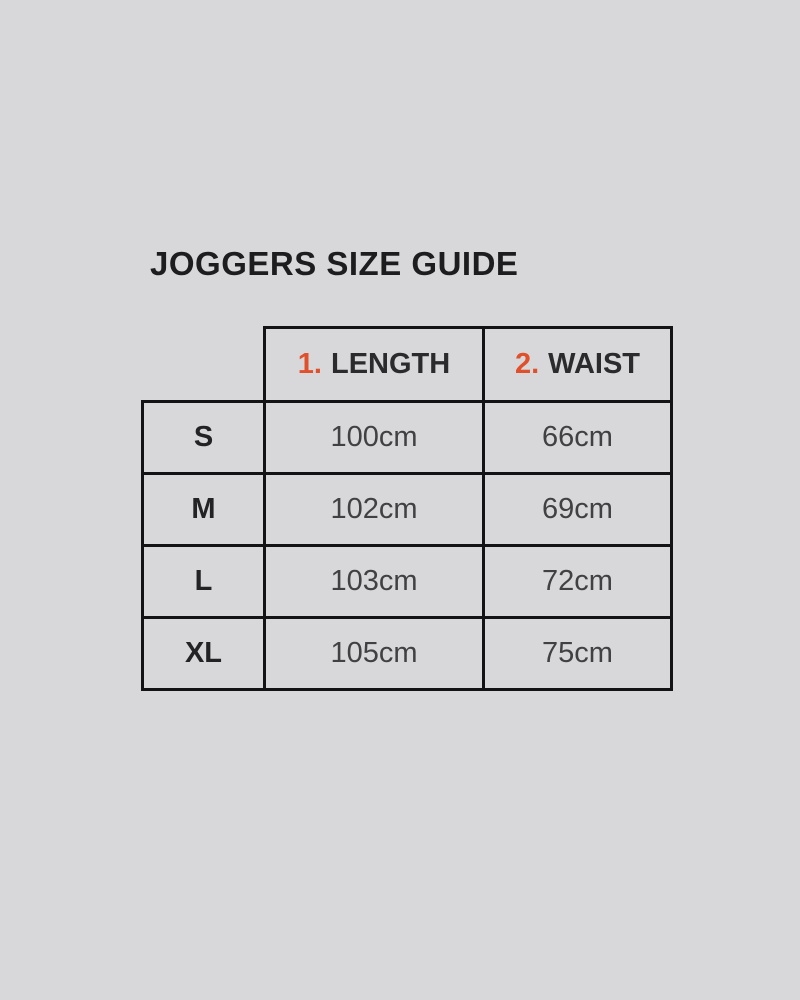  I want to click on waist-column-number: 2., so click(527, 364).